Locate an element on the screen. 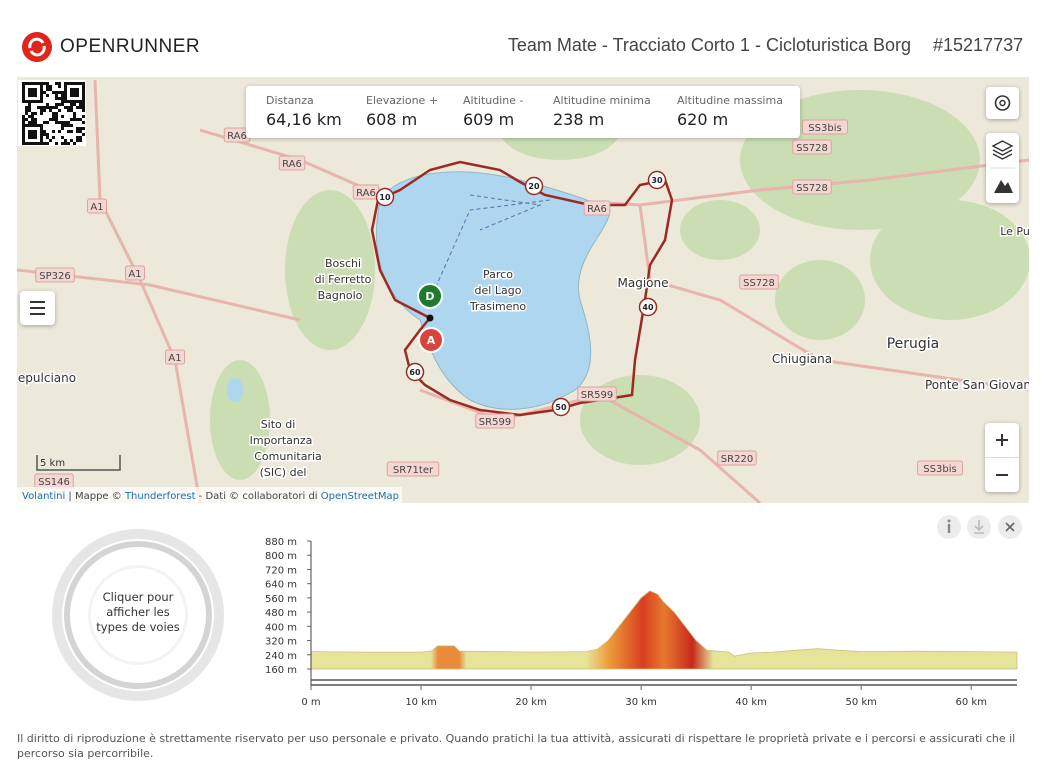 The width and height of the screenshot is (1045, 777). menu-button is located at coordinates (37, 308).